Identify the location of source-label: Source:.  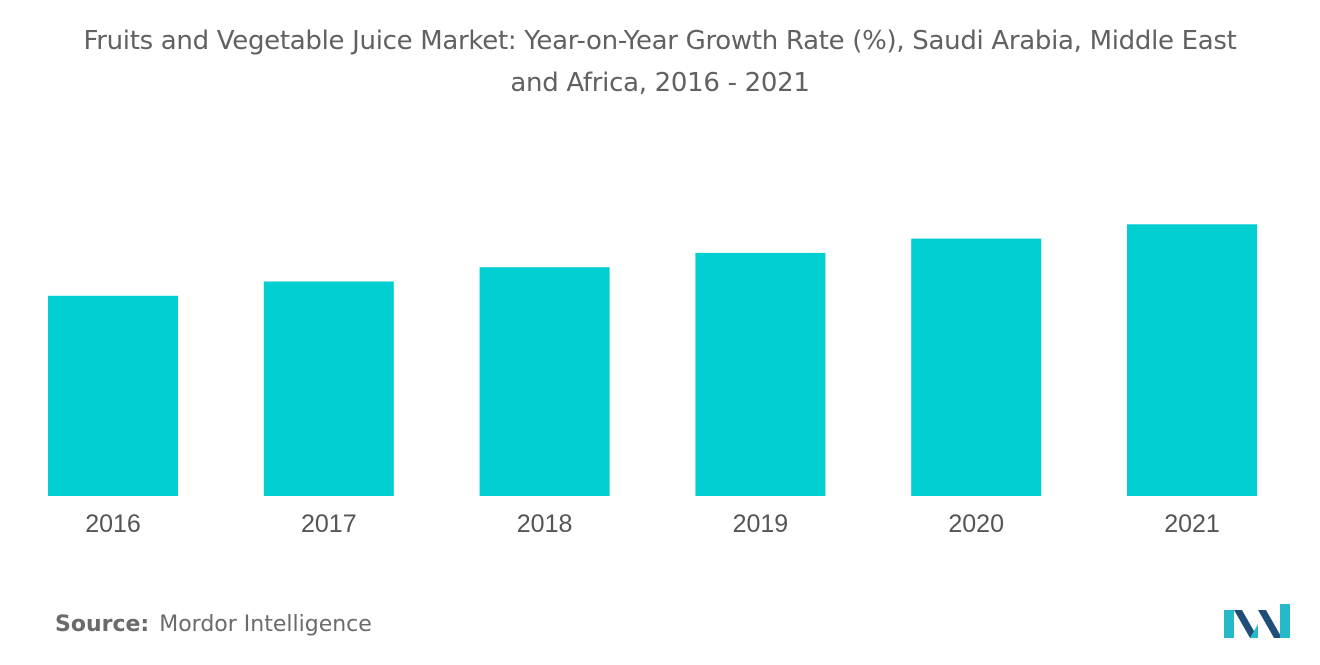
(102, 624).